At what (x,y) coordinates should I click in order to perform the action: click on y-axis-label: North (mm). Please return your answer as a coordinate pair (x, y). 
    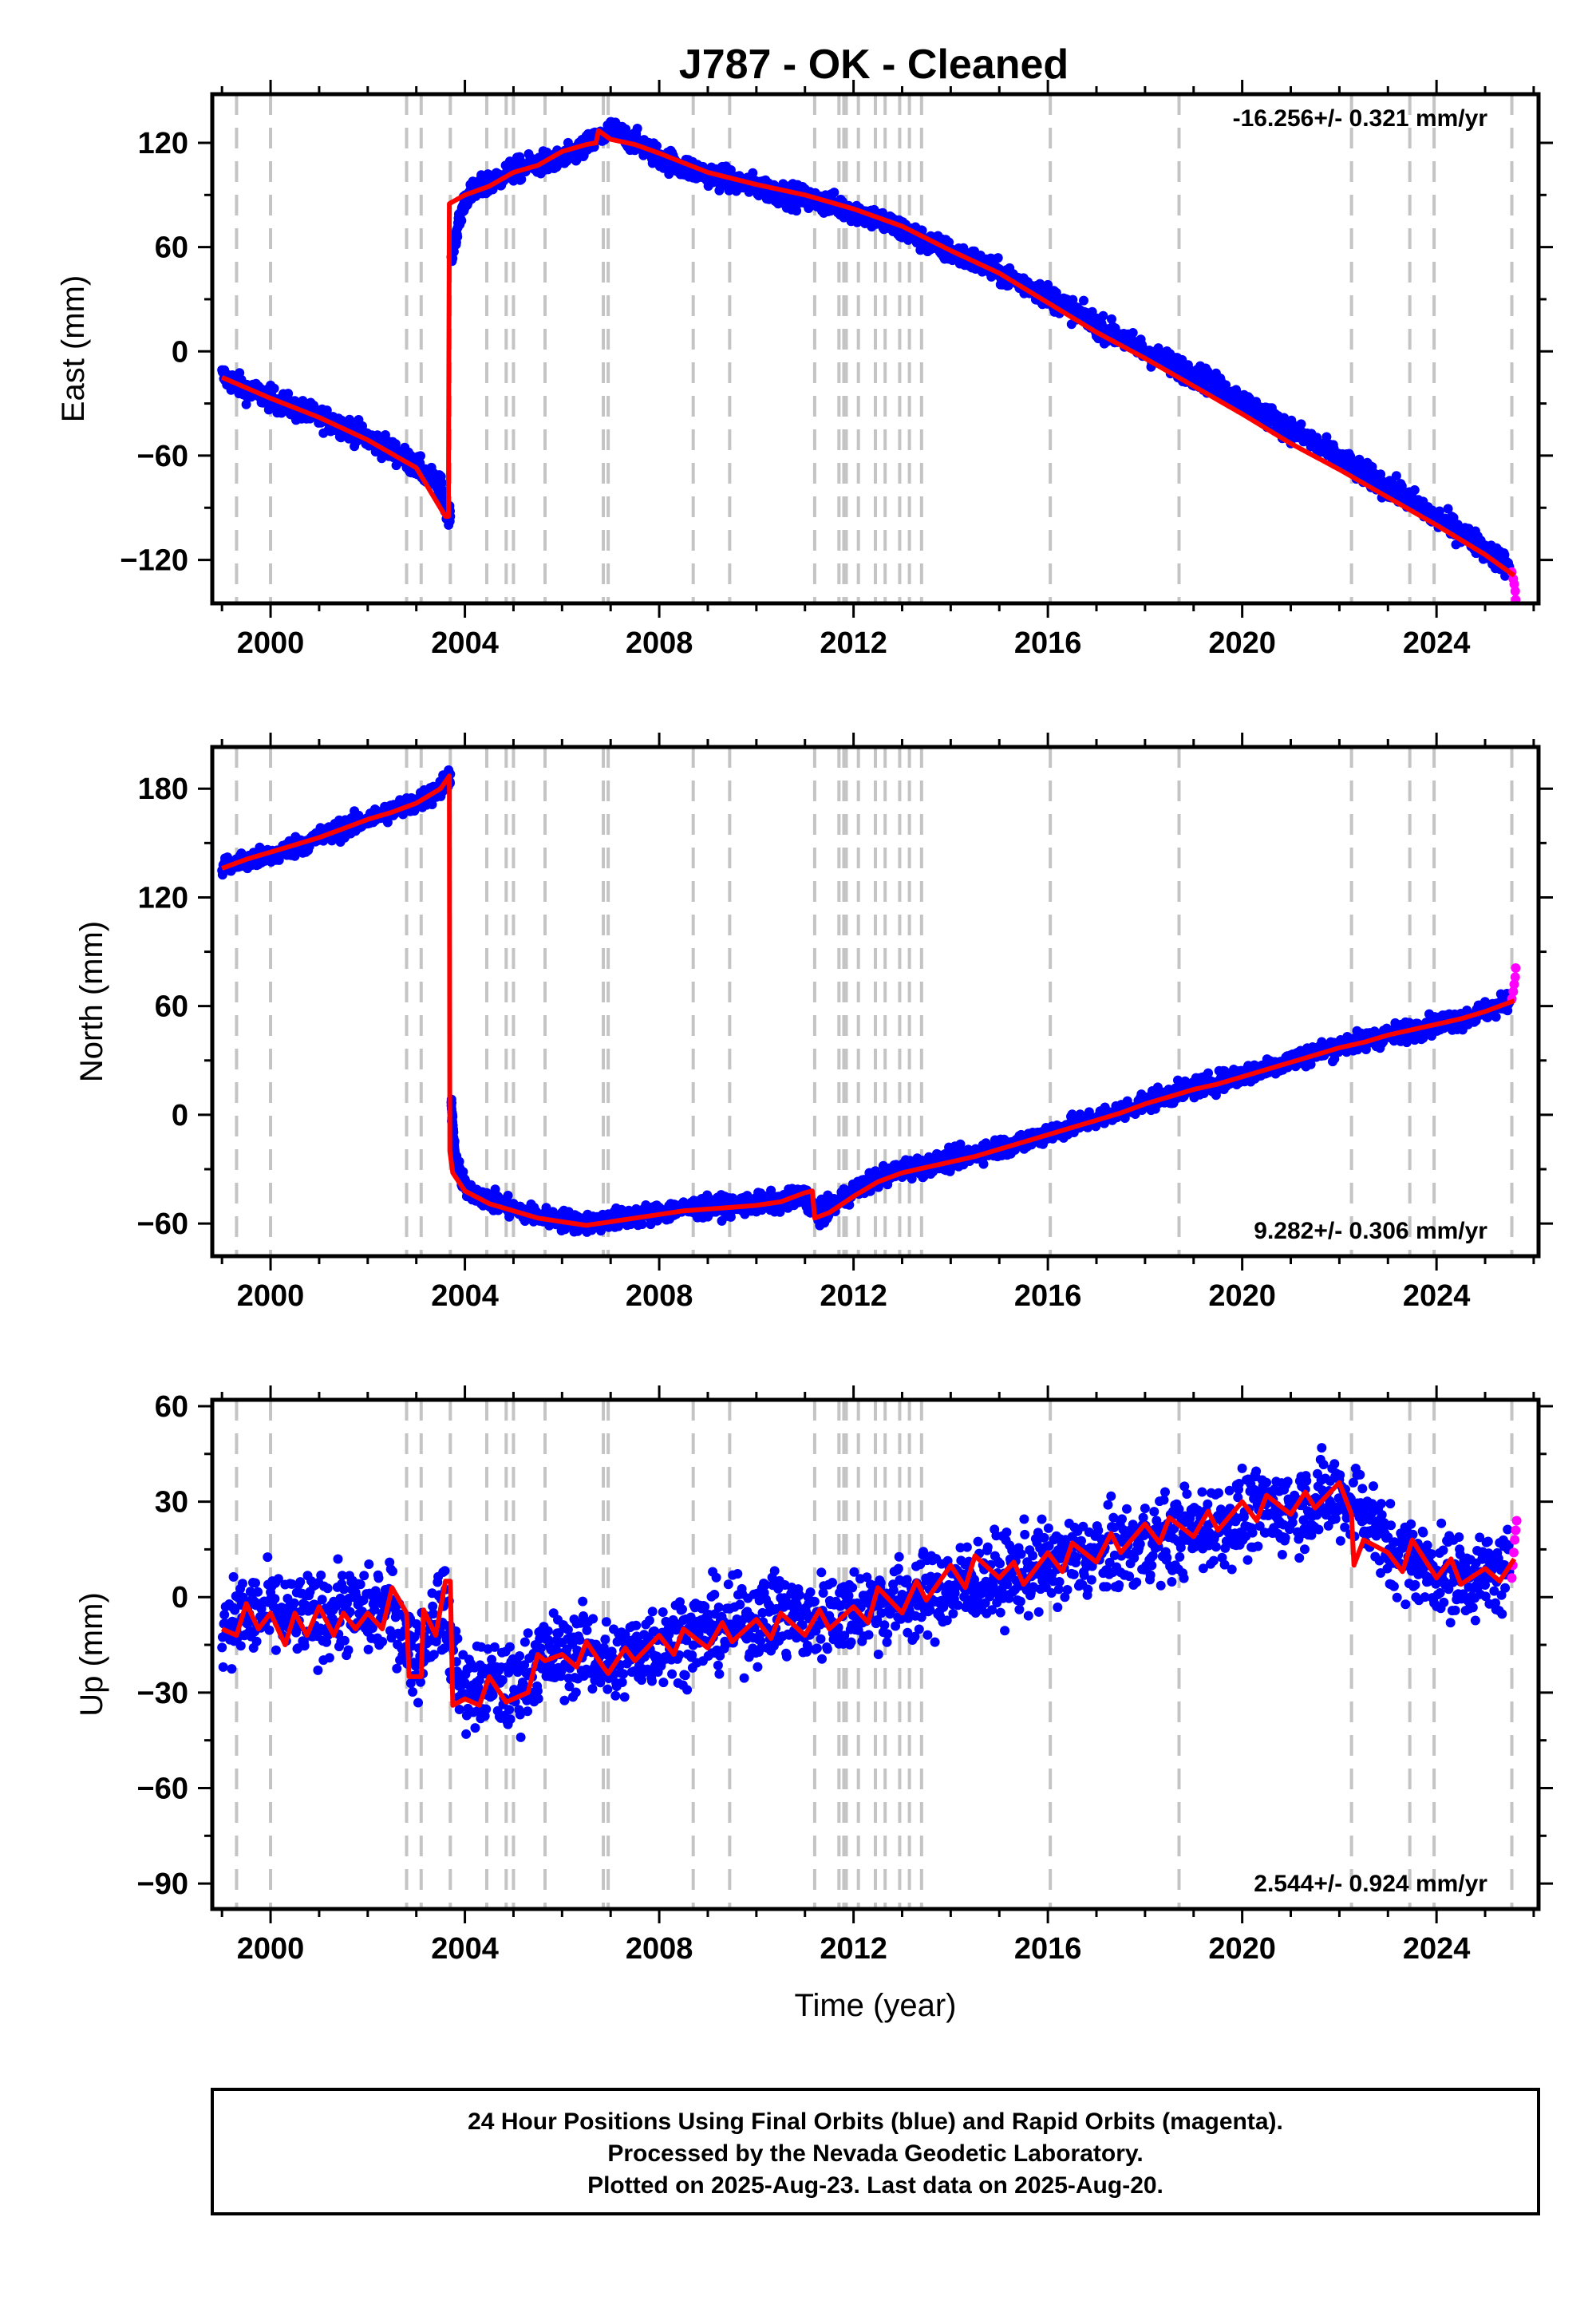
    Looking at the image, I should click on (91, 1001).